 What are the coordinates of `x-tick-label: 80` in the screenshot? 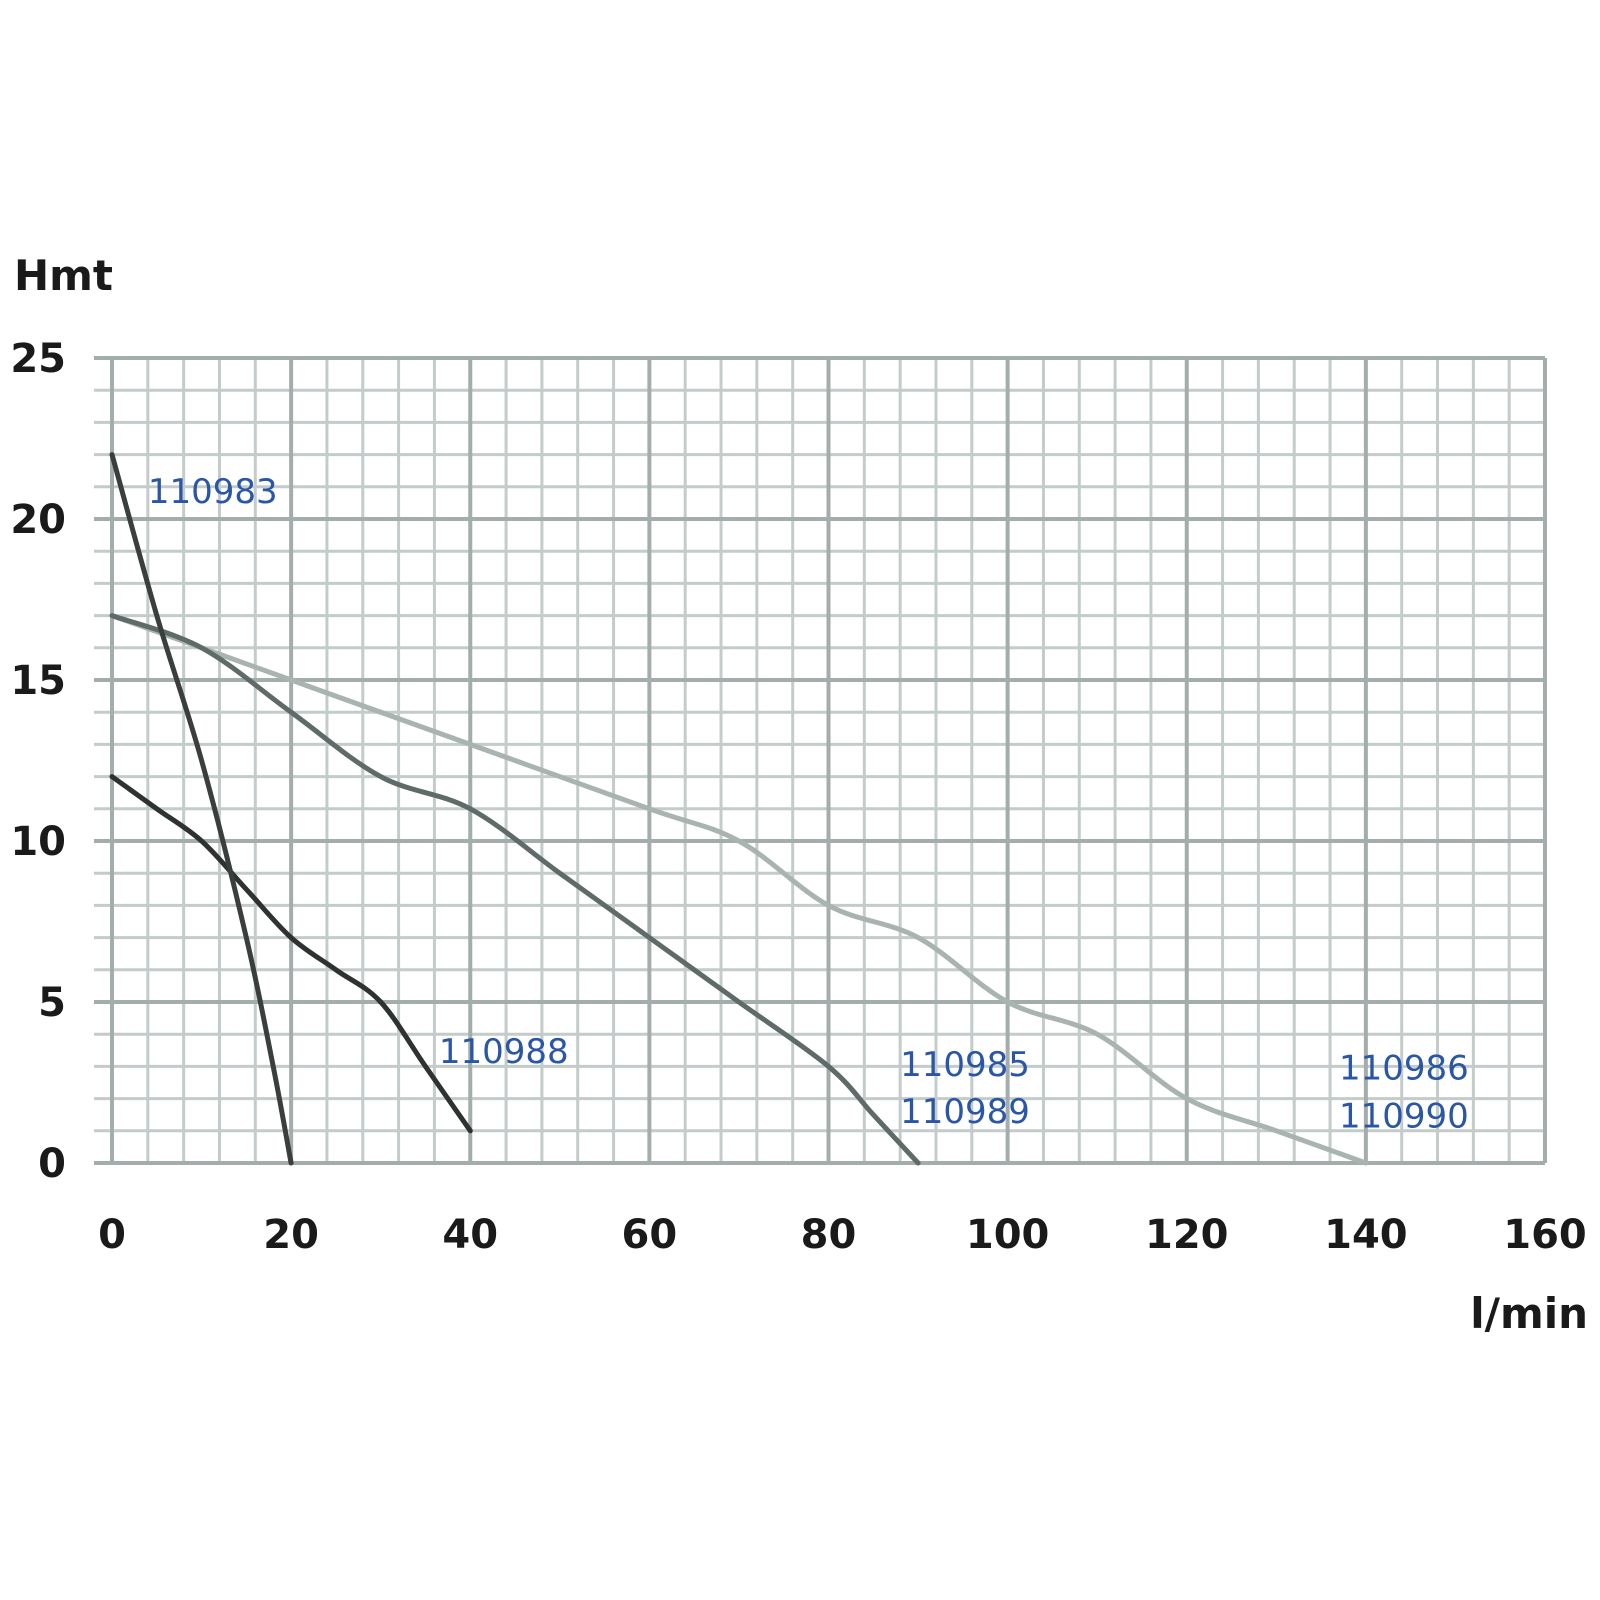 It's located at (829, 1235).